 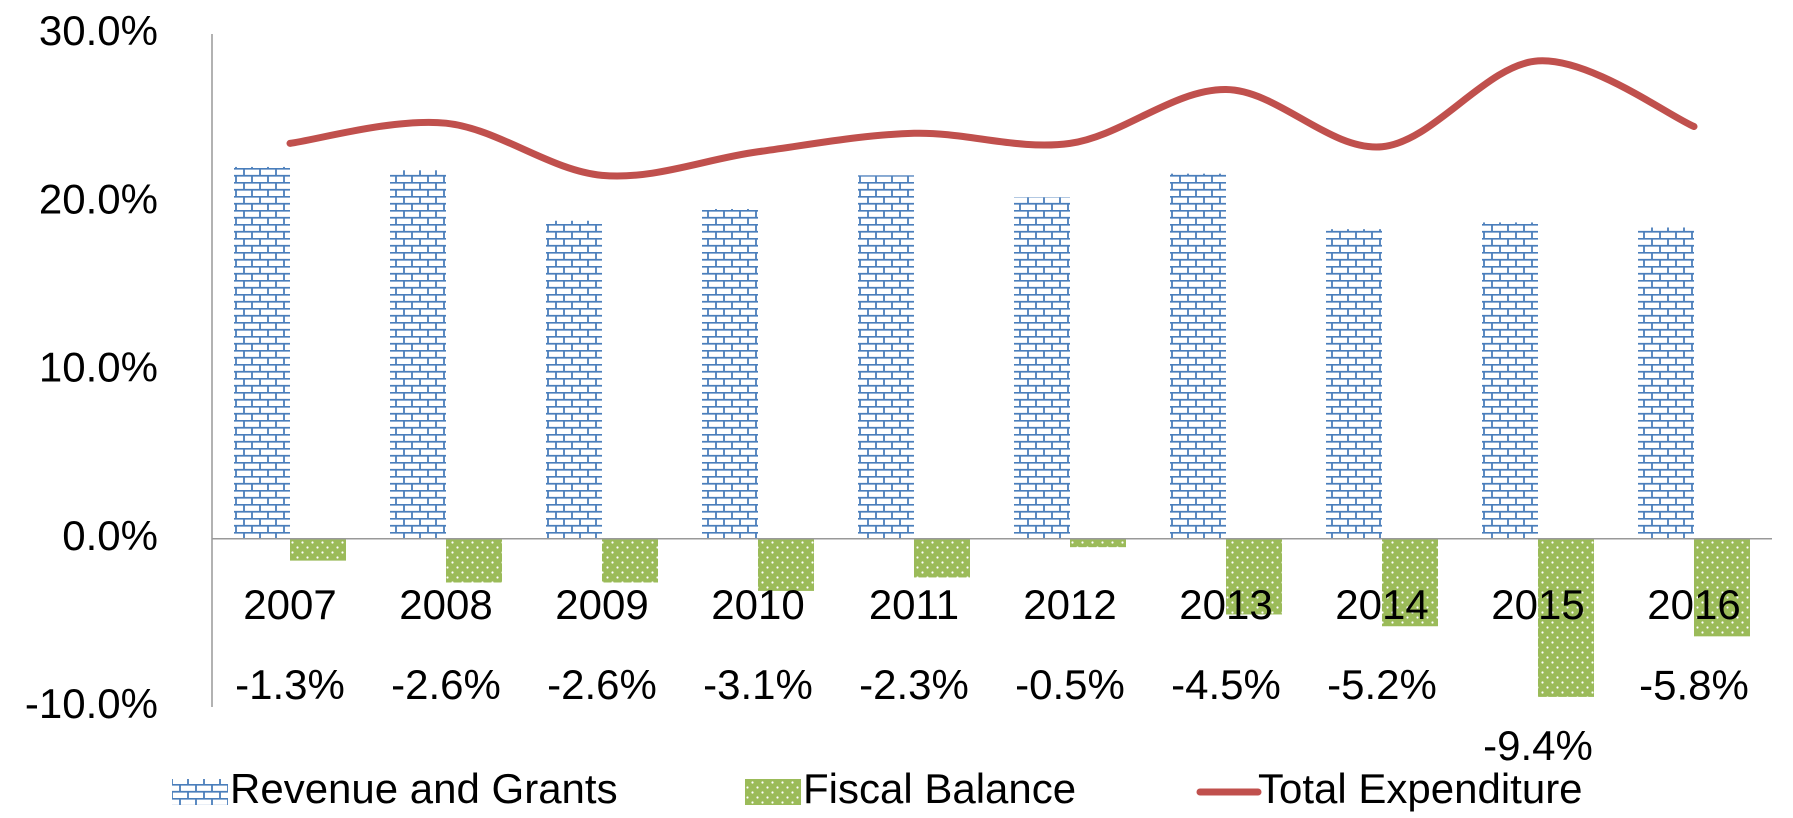 What do you see at coordinates (1693, 604) in the screenshot?
I see `x-tick-label: 2016` at bounding box center [1693, 604].